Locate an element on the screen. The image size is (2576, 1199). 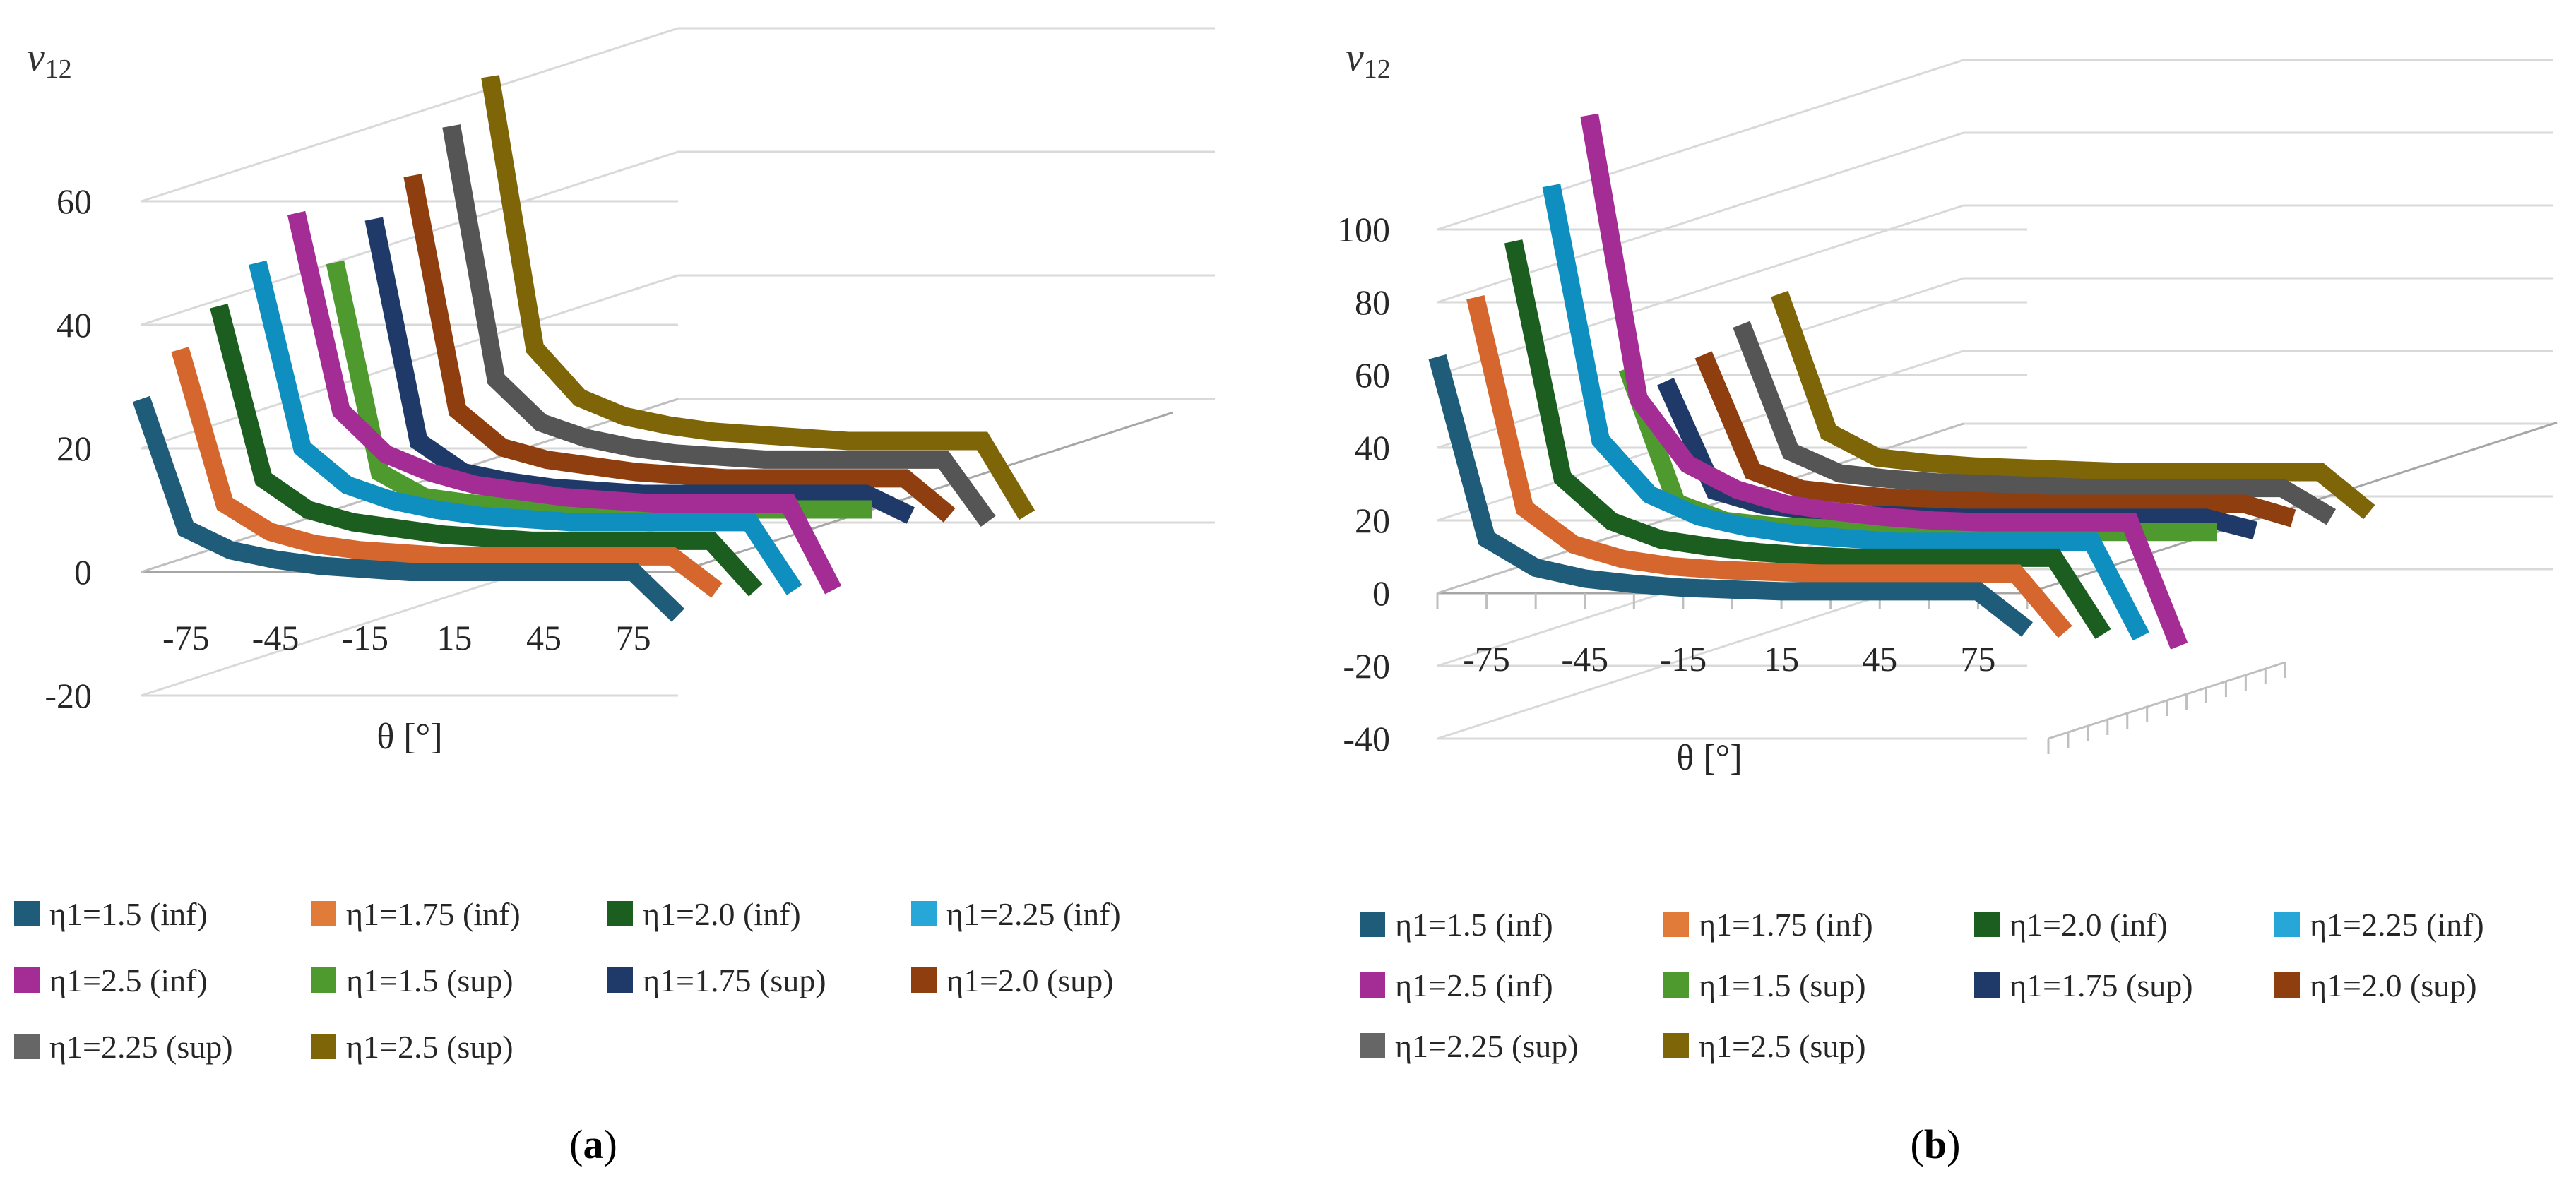
caption-letter: b is located at coordinates (1935, 1144).